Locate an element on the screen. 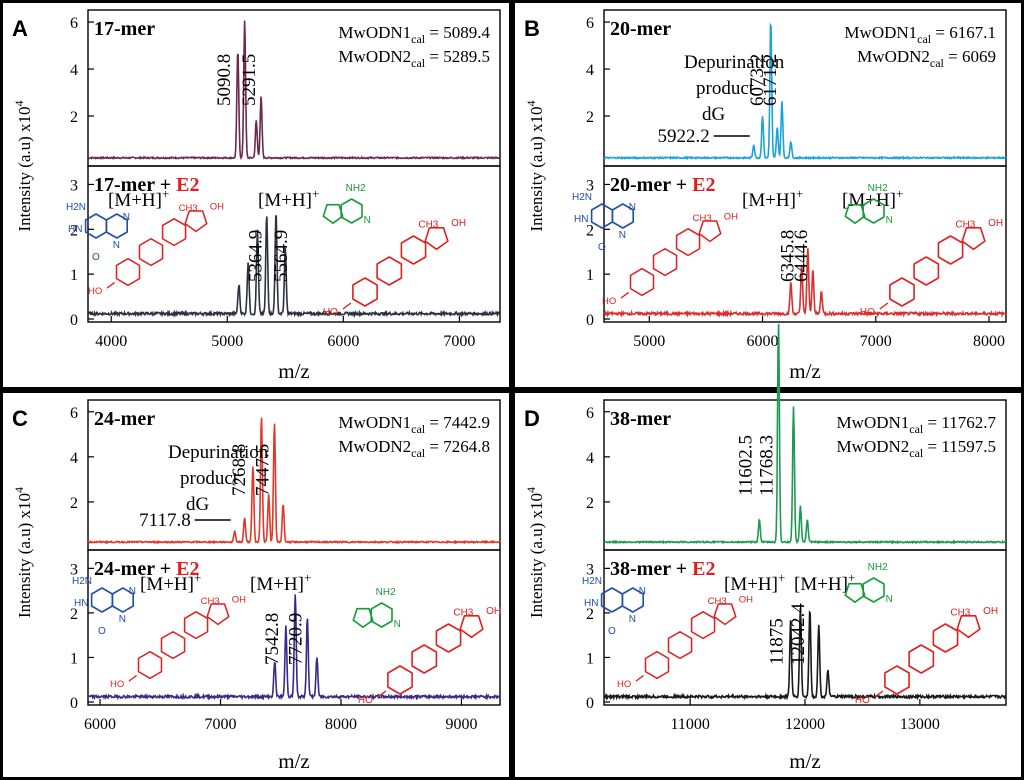 The width and height of the screenshot is (1024, 780). methyl-label: CH3 is located at coordinates (463, 613).